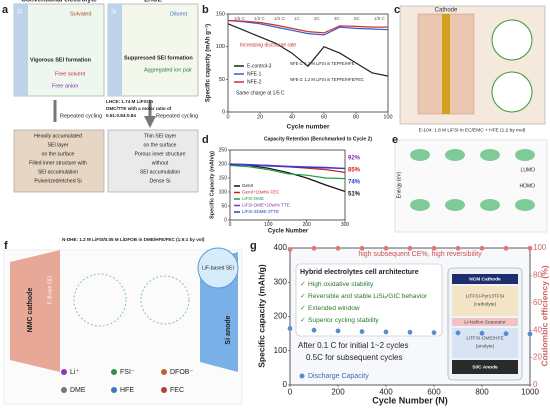 The height and width of the screenshot is (408, 550). I want to click on y-tick-label: 250, so click(223, 150).